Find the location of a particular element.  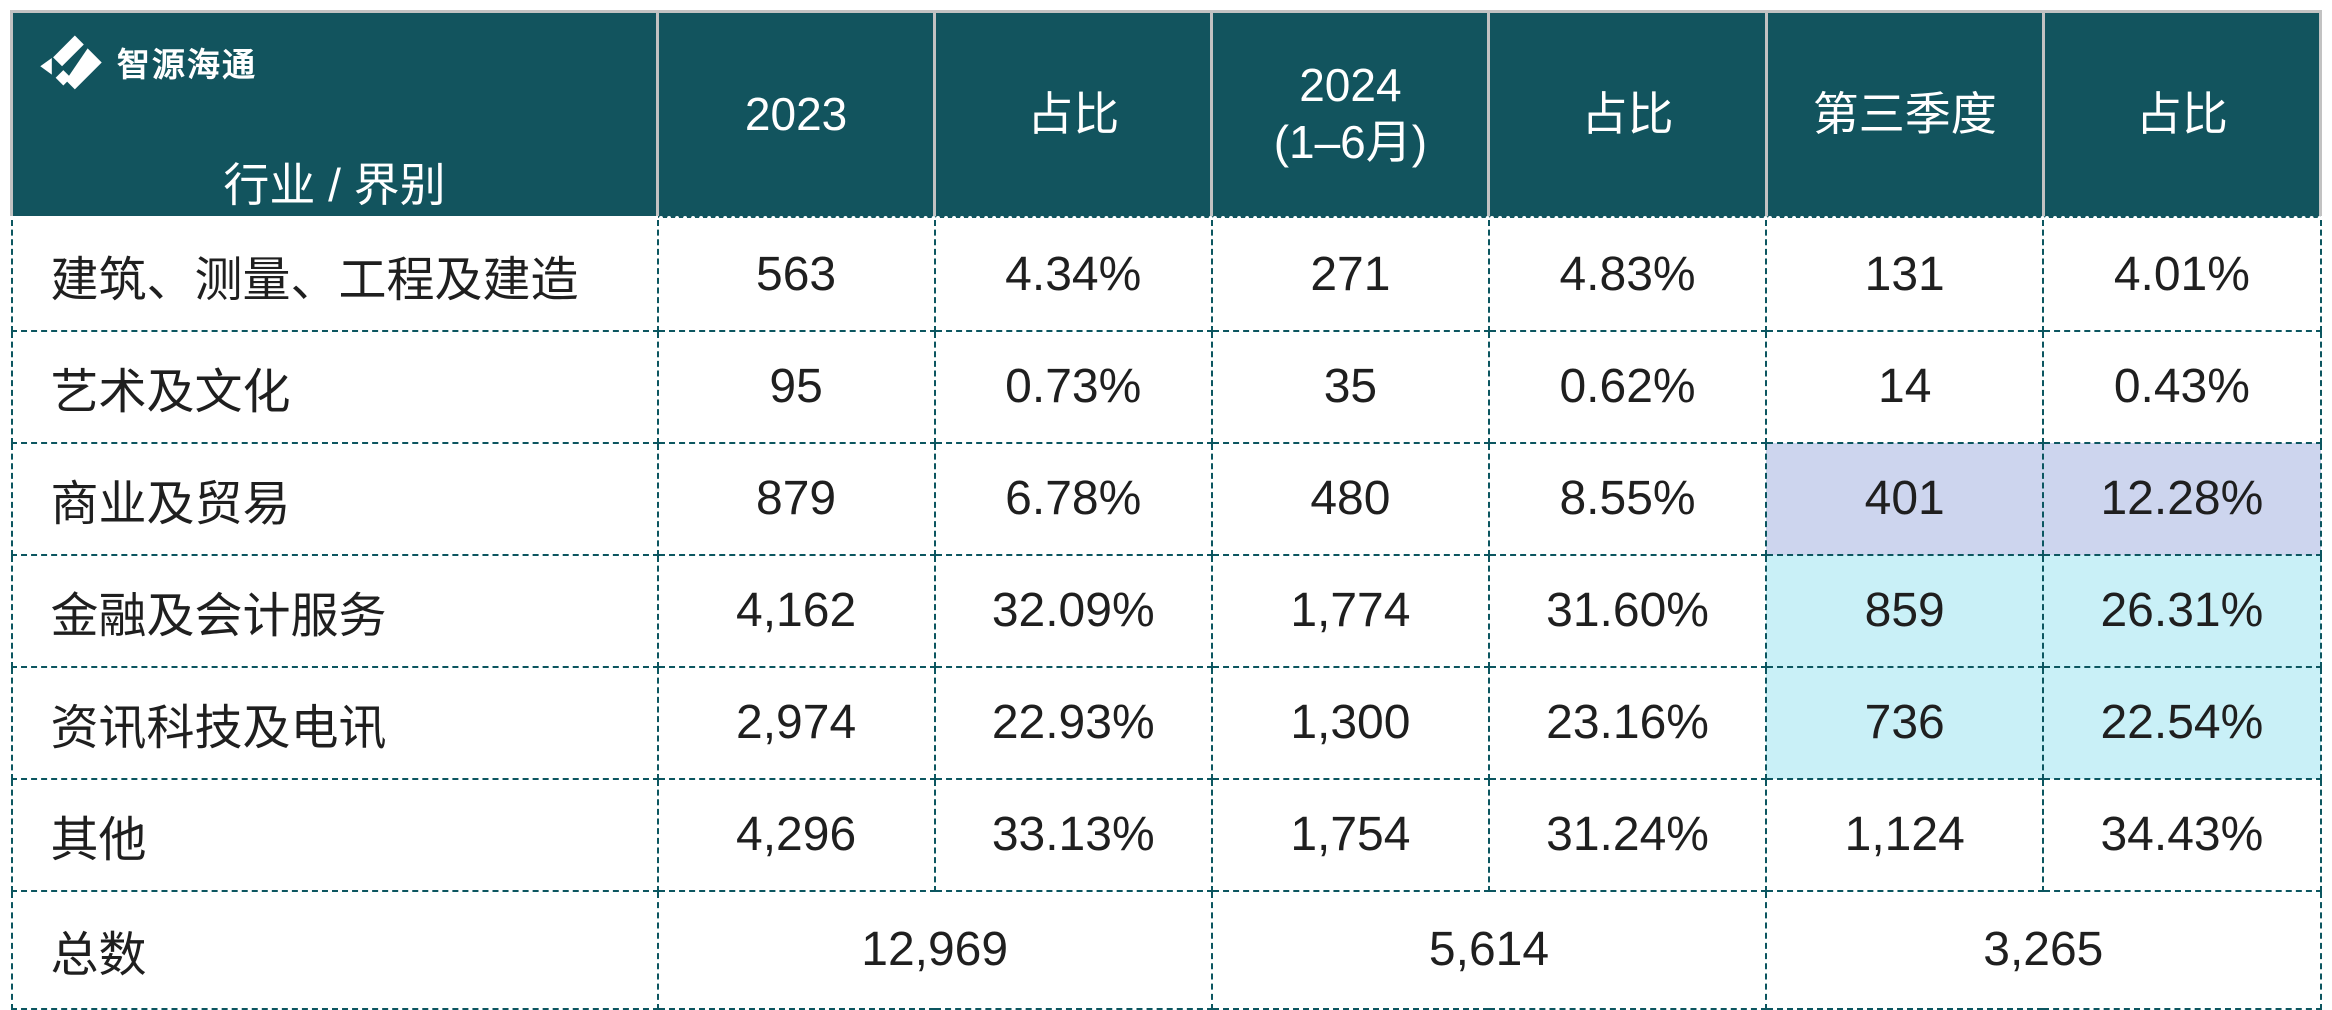

industry-label-cell: 建筑、测量、工程及建造 is located at coordinates (334, 274).